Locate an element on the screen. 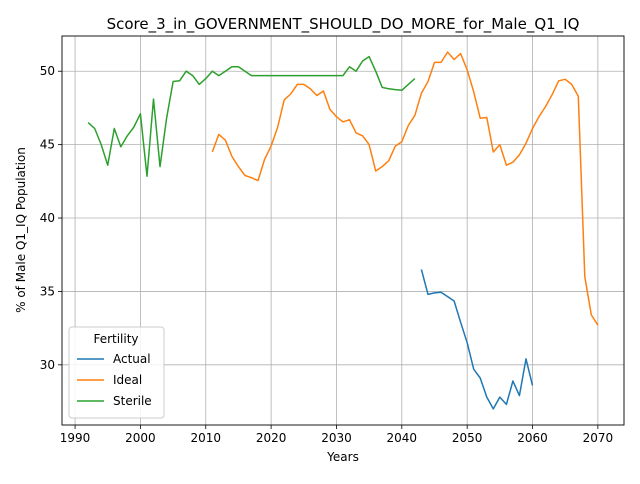 This screenshot has height=484, width=640. x-tick-label: 2070 is located at coordinates (598, 438).